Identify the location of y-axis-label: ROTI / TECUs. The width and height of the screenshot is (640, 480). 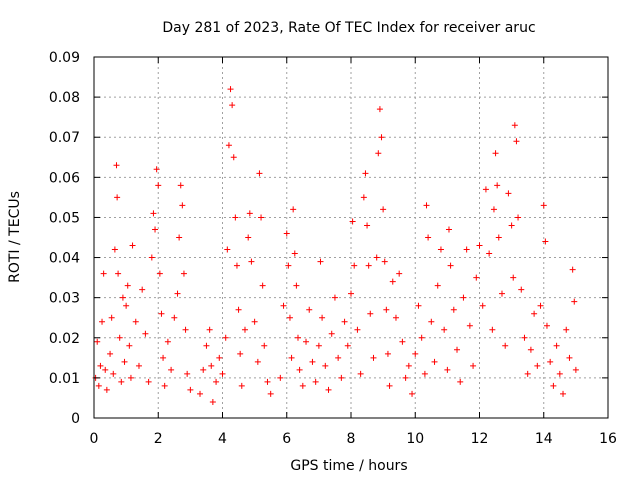
(15, 237).